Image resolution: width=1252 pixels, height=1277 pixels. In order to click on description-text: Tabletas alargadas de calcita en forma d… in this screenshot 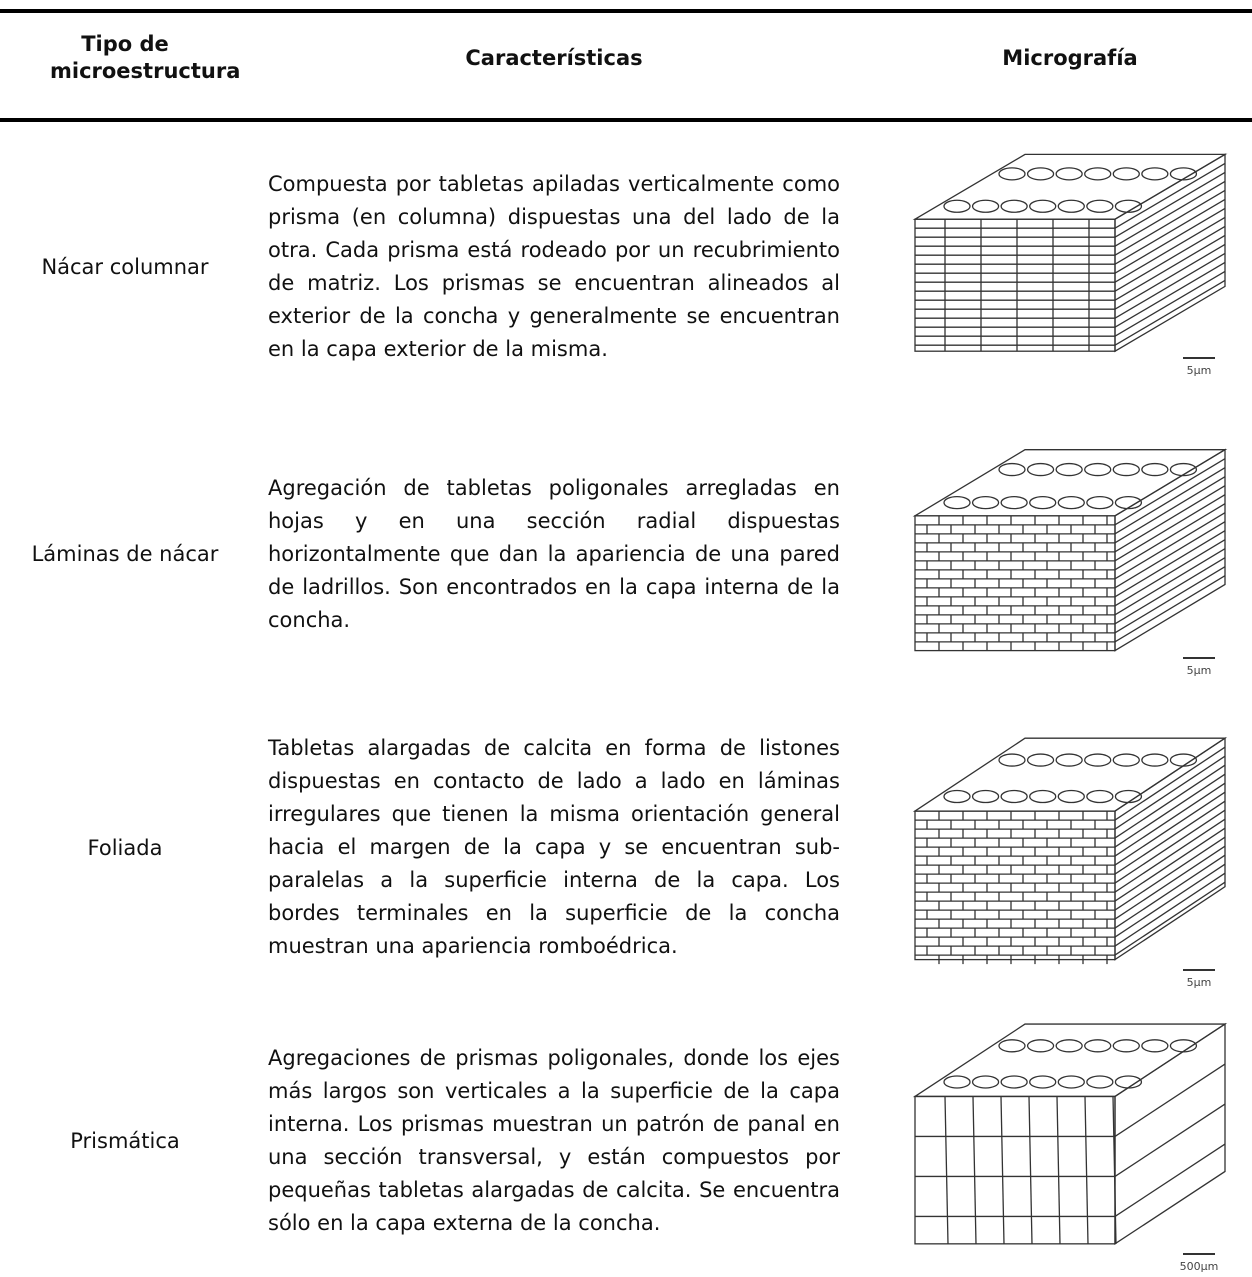, I will do `click(554, 847)`.